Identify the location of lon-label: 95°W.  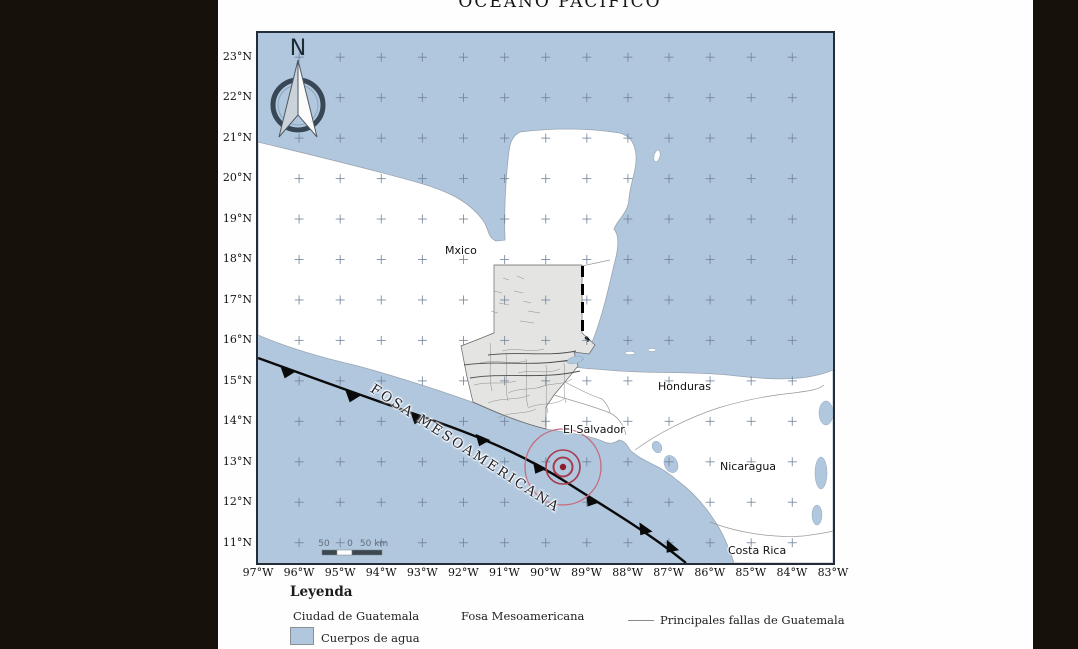
(340, 572).